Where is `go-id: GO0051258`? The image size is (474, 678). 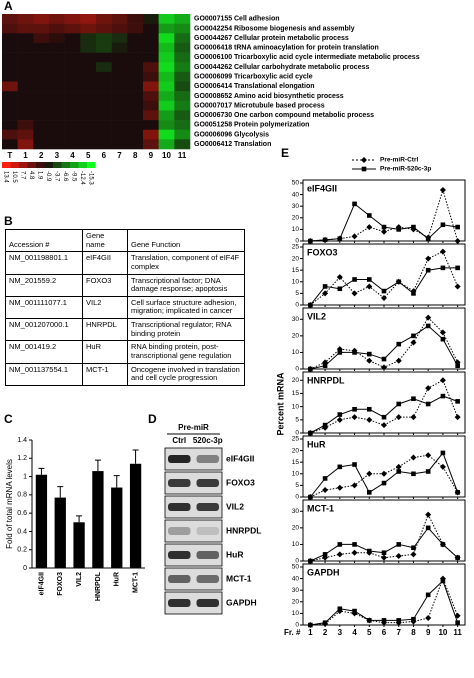
go-id: GO0051258 is located at coordinates (213, 125).